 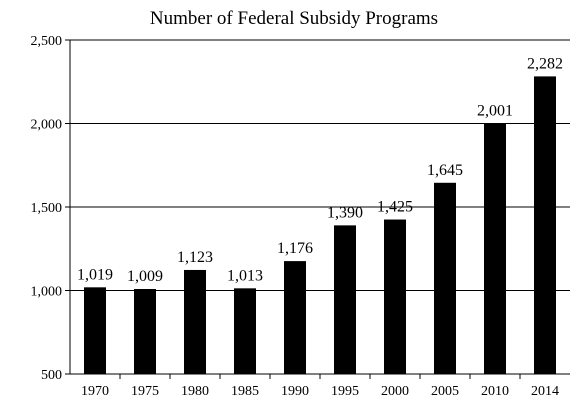 What do you see at coordinates (195, 257) in the screenshot?
I see `bar-value-label-1980: 1,123` at bounding box center [195, 257].